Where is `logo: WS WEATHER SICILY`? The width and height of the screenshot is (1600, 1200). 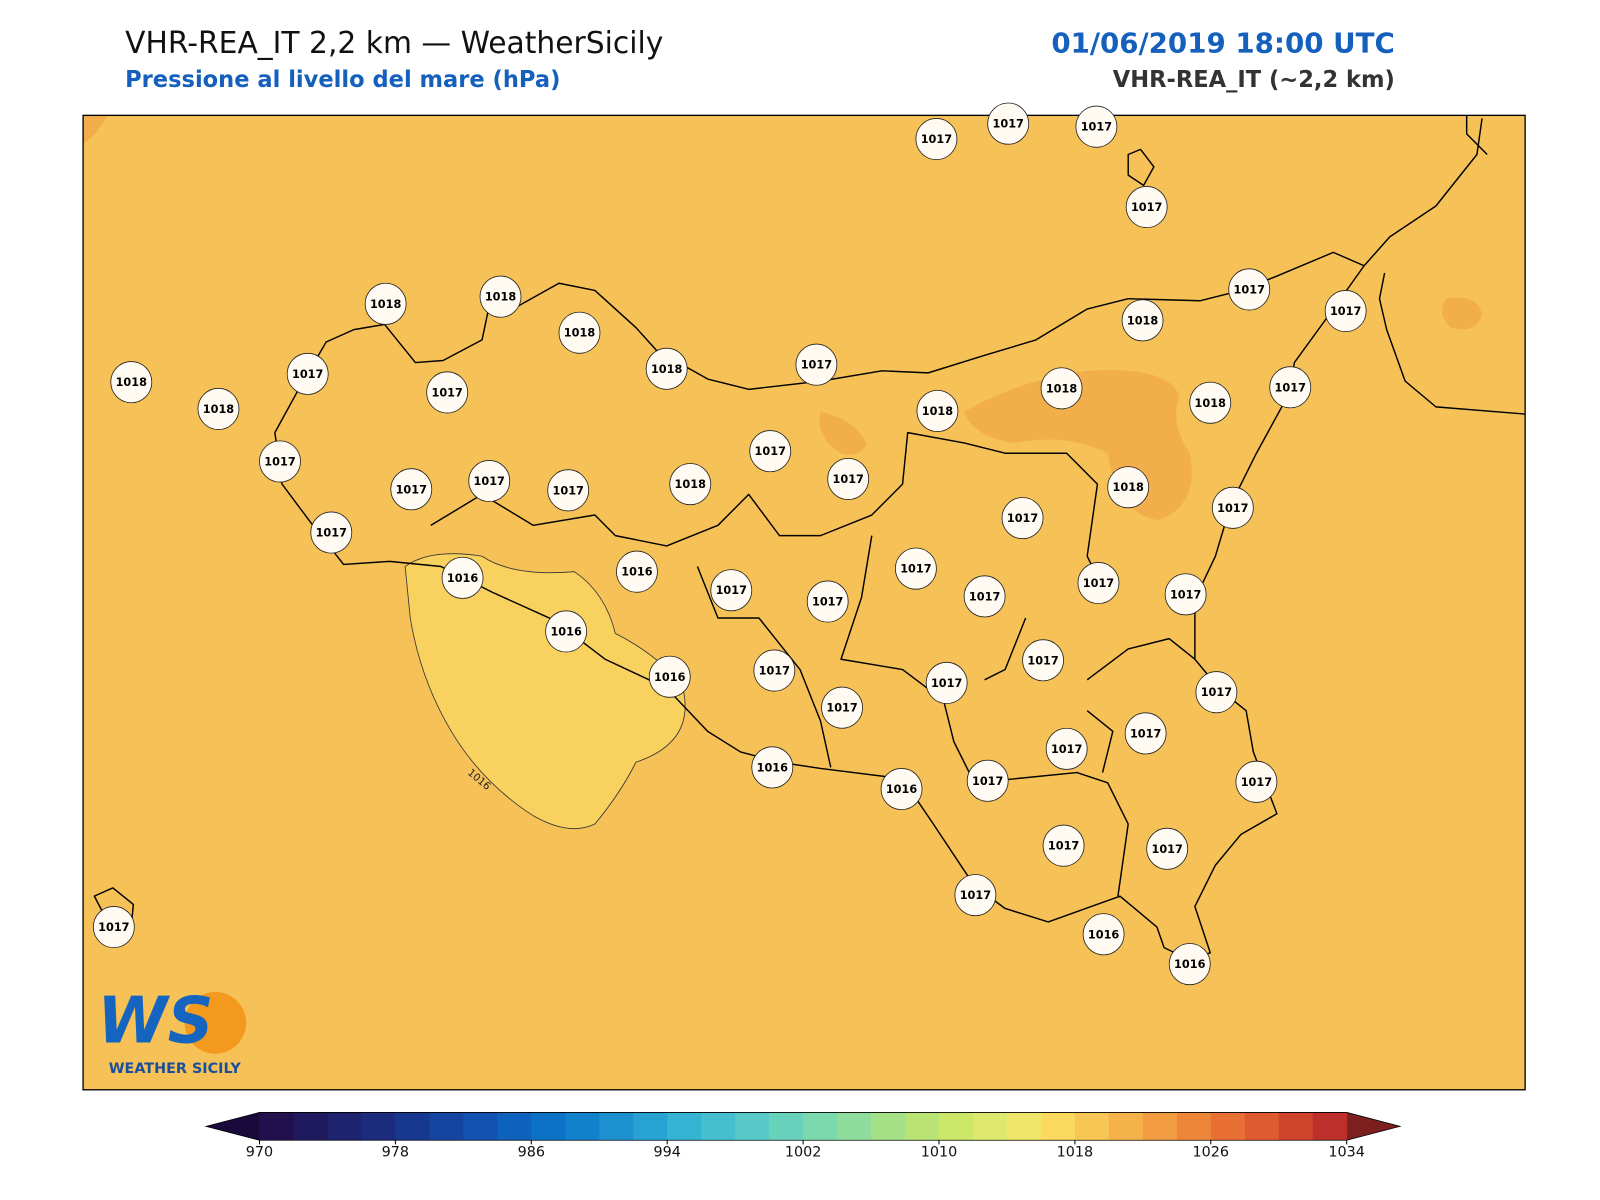 logo: WS WEATHER SICILY is located at coordinates (172, 1030).